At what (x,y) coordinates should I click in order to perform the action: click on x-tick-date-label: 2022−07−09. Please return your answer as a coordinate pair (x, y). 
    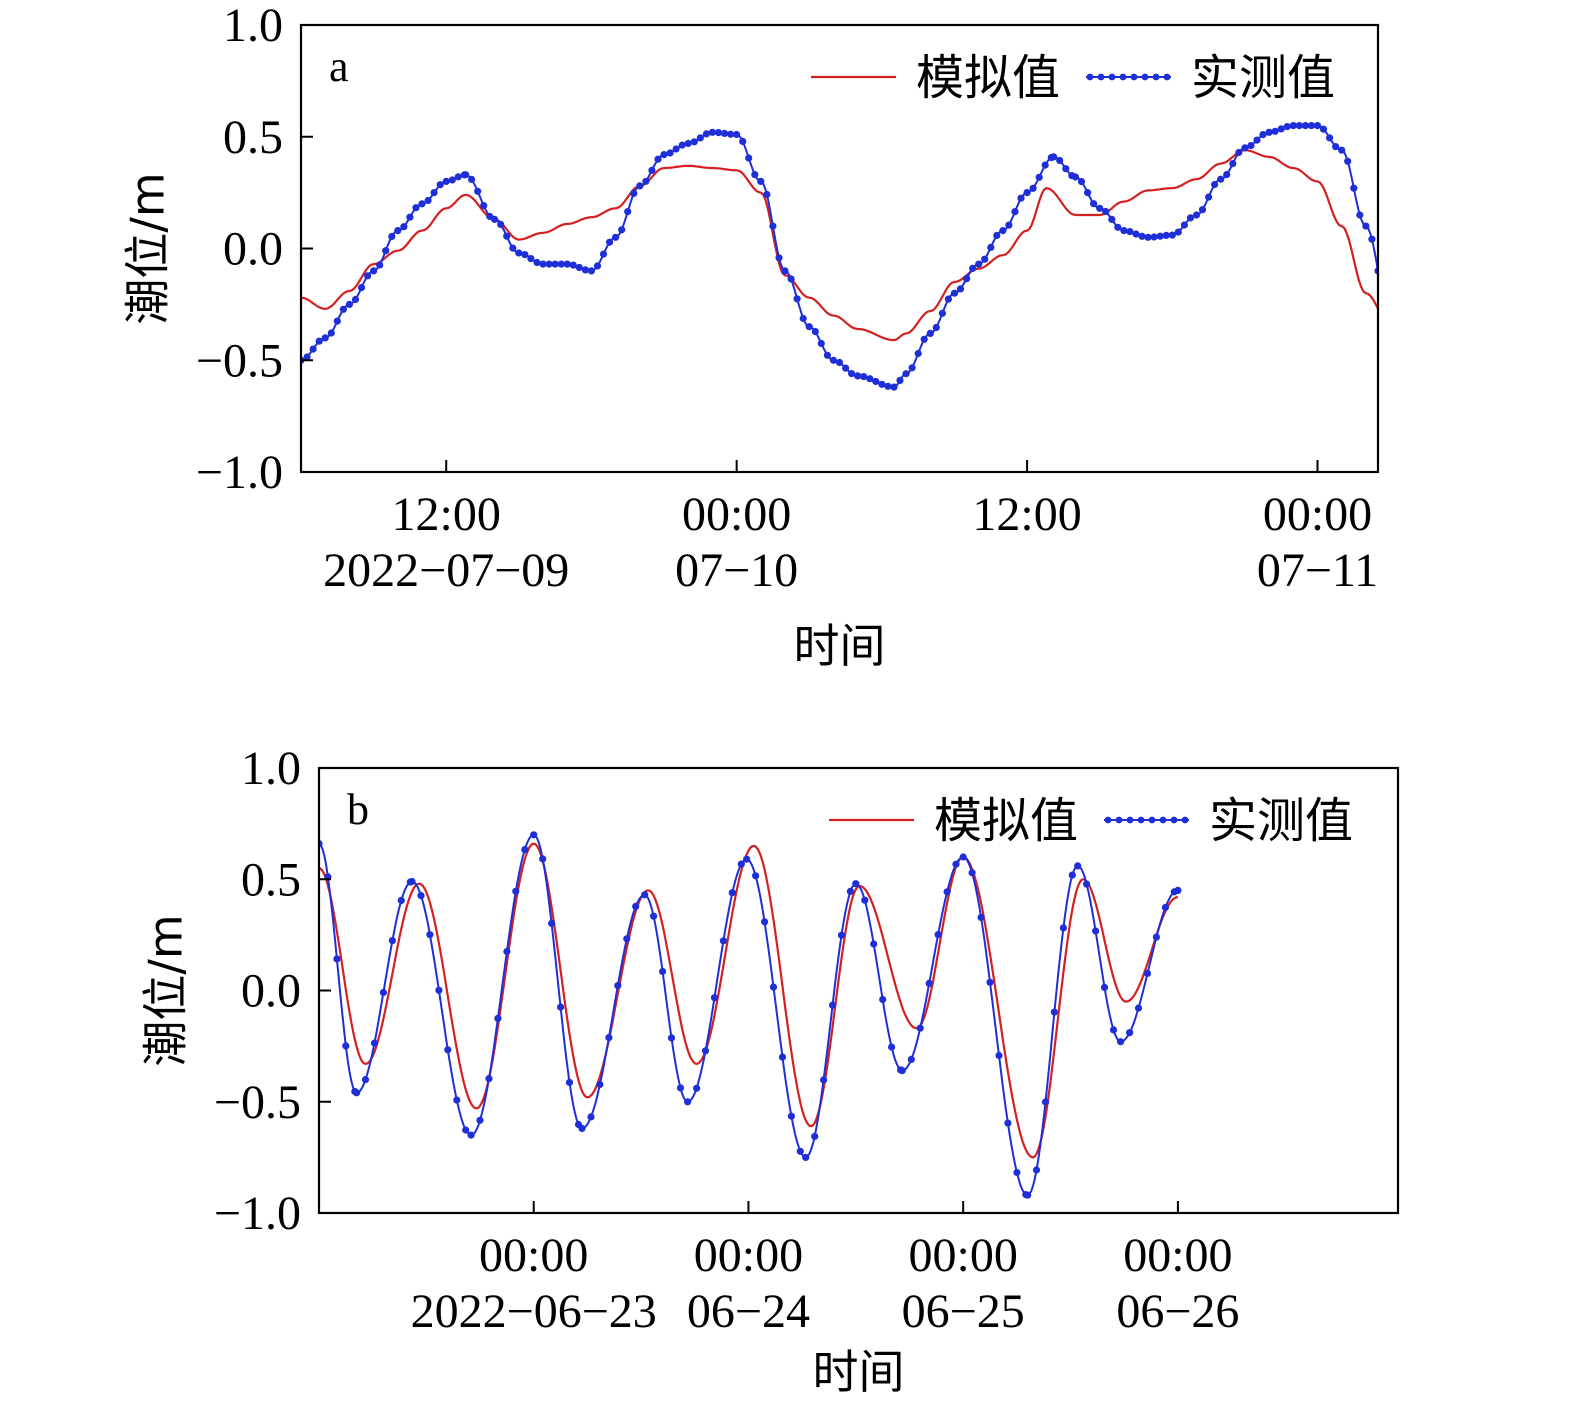
    Looking at the image, I should click on (446, 570).